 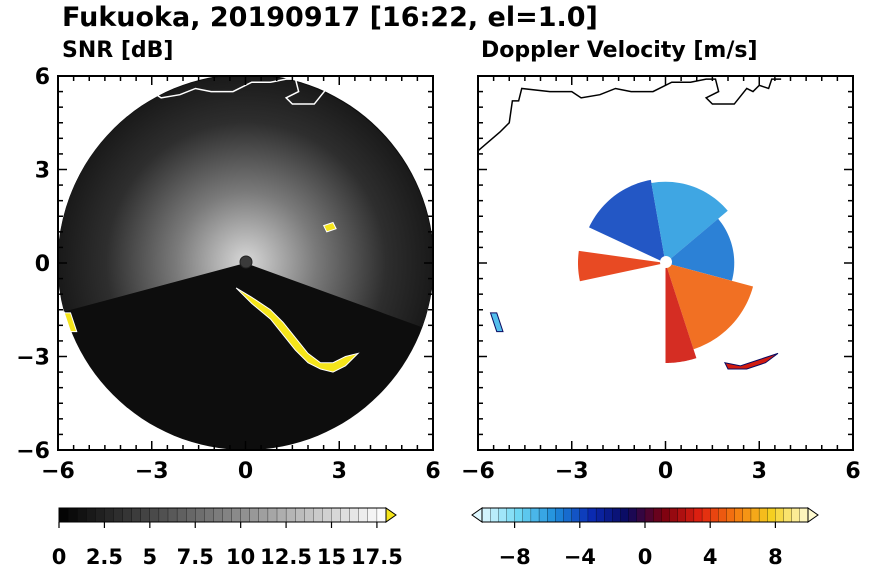 I want to click on doppler-subtitle: Doppler Velocity [m/s], so click(x=619, y=50).